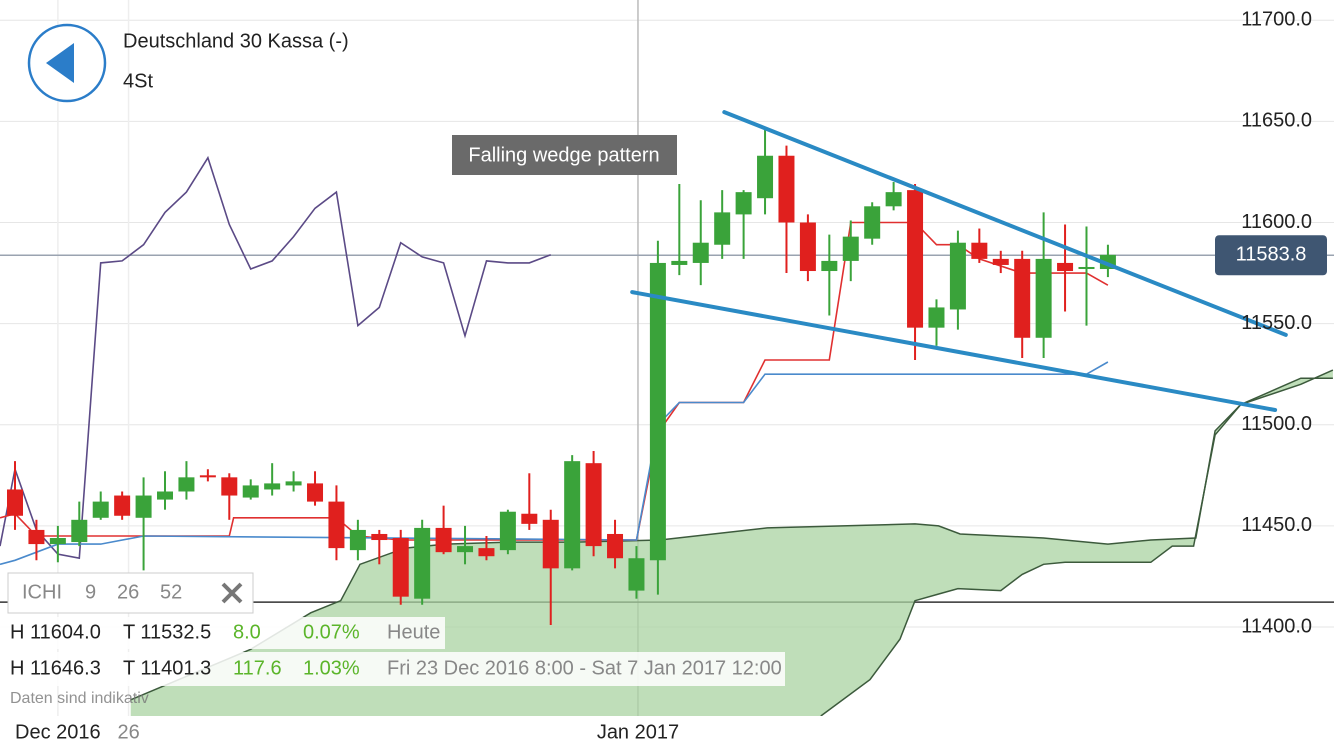  Describe the element at coordinates (1276, 20) in the screenshot. I see `y-tick-label: 11700.0` at that location.